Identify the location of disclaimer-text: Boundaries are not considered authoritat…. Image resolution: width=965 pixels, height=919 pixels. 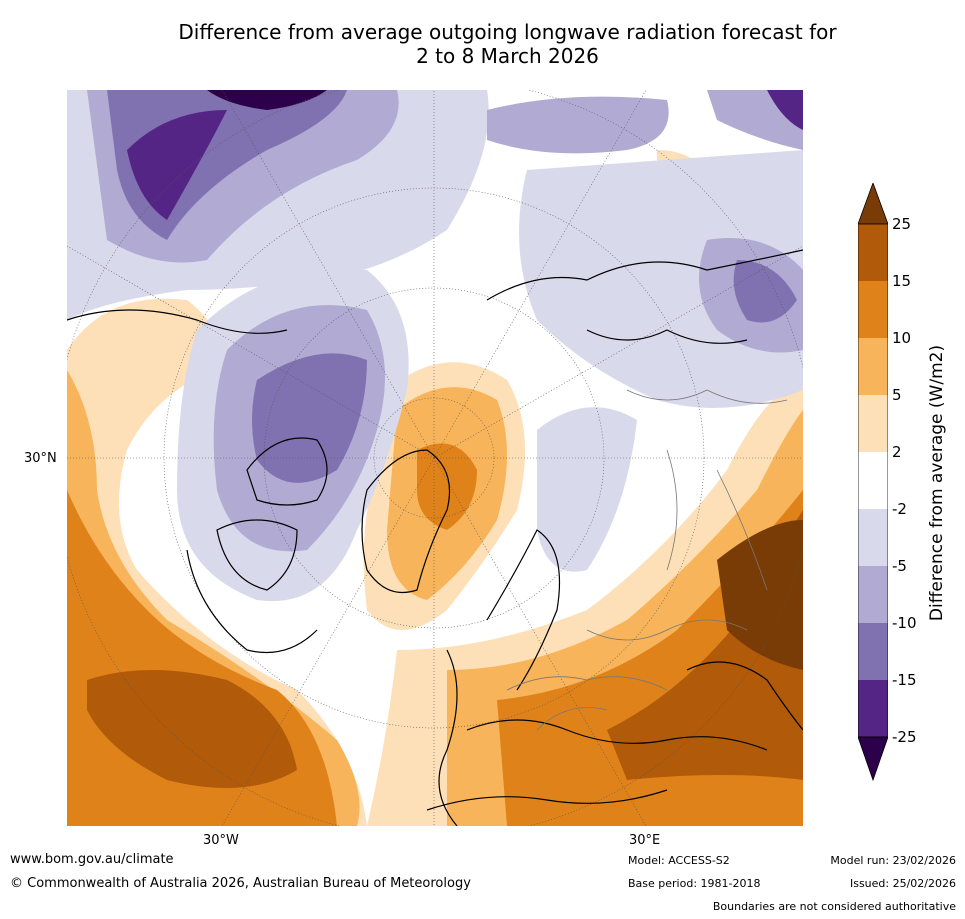
(834, 906).